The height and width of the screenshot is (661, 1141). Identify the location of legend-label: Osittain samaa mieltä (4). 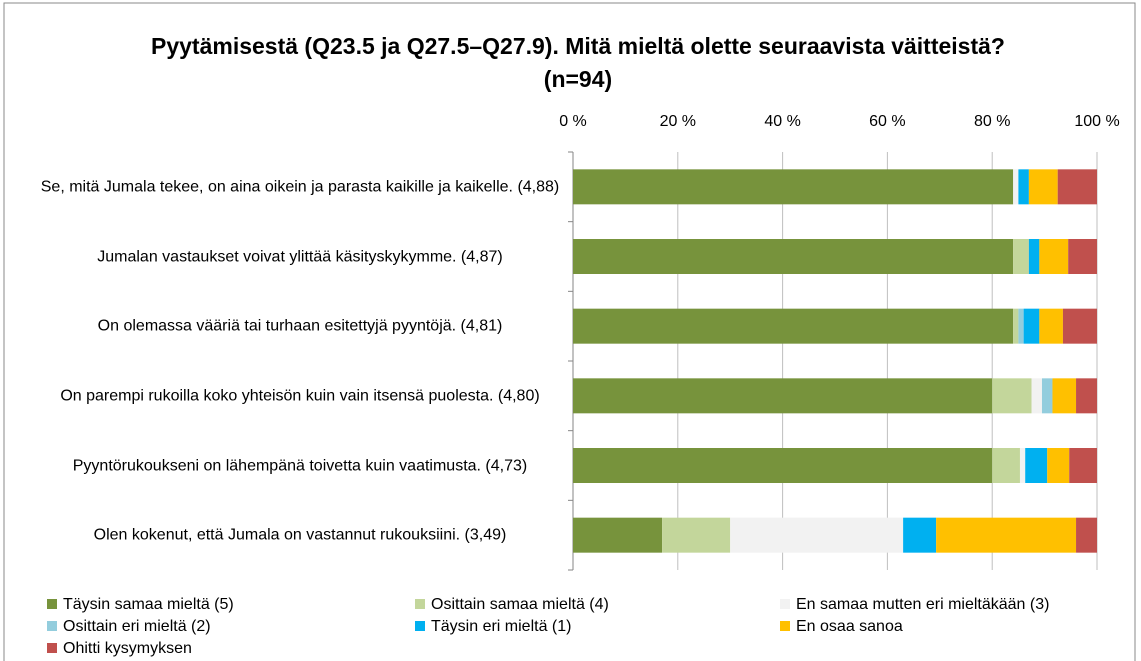
(520, 604).